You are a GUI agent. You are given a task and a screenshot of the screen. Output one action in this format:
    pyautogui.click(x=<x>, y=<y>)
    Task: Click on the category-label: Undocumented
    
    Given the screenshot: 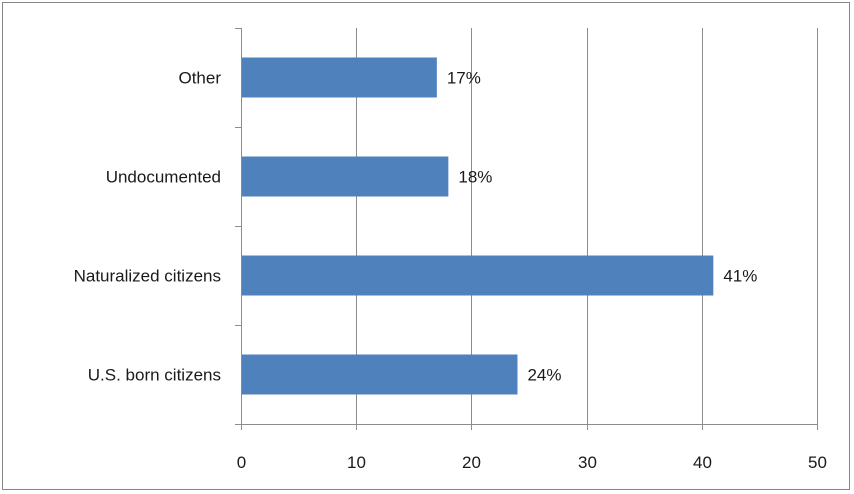 What is the action you would take?
    pyautogui.click(x=163, y=177)
    